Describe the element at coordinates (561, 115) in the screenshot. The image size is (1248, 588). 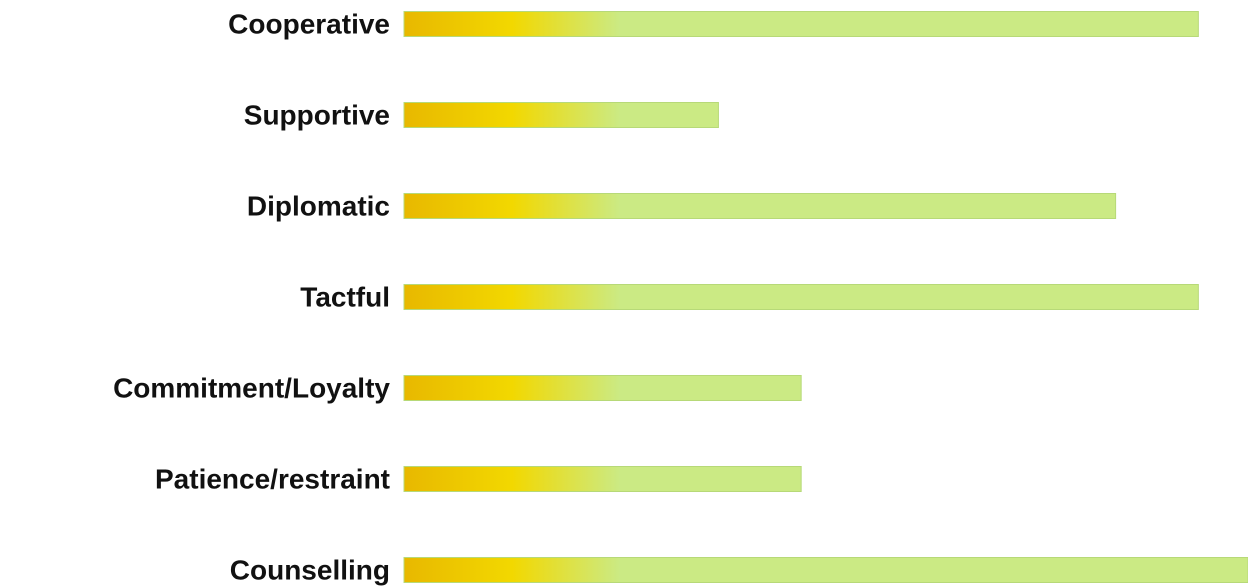
I see `bar-supportive` at that location.